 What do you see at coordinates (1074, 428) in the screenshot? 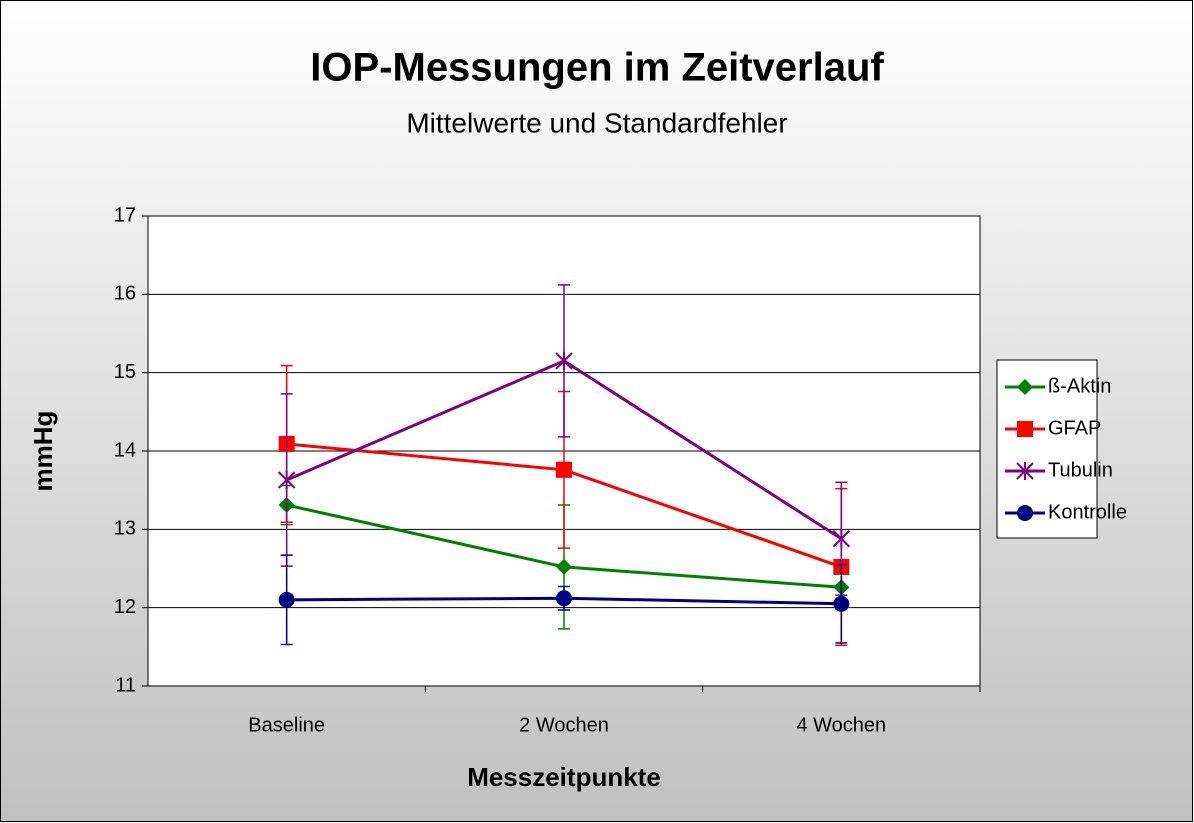
I see `legend-label: GFAP` at bounding box center [1074, 428].